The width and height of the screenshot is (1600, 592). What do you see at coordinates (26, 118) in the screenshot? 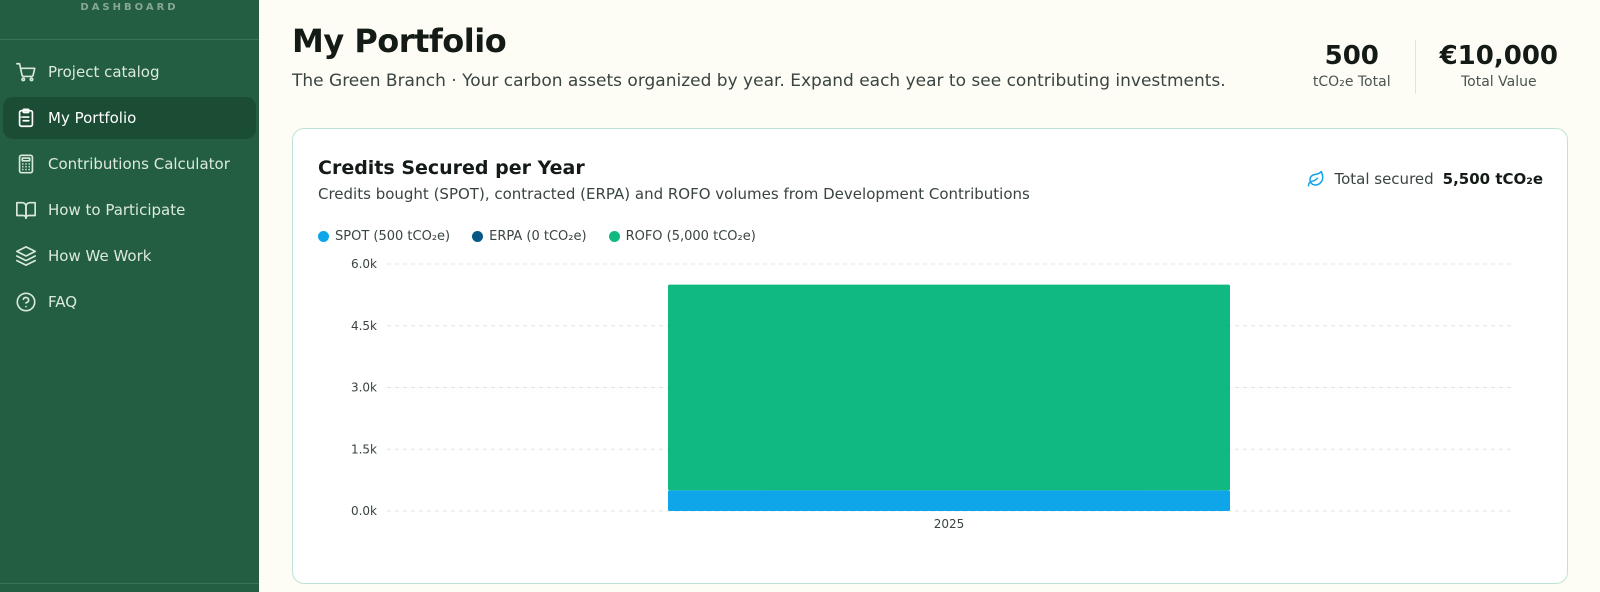
I see `clipboard-icon` at bounding box center [26, 118].